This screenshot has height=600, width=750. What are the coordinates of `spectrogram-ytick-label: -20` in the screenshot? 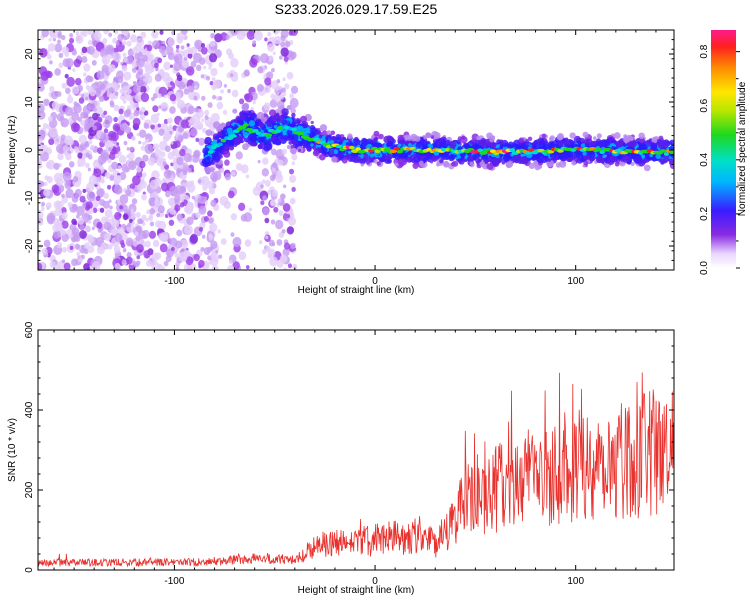 It's located at (29, 245).